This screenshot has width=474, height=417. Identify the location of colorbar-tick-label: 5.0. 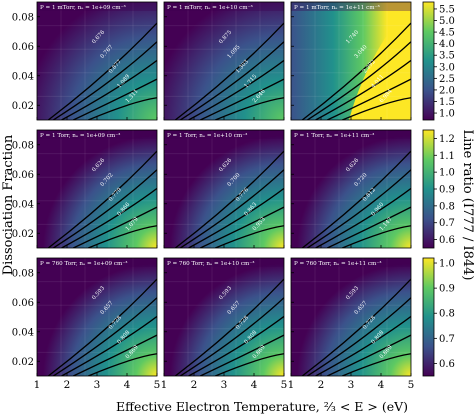
(447, 21).